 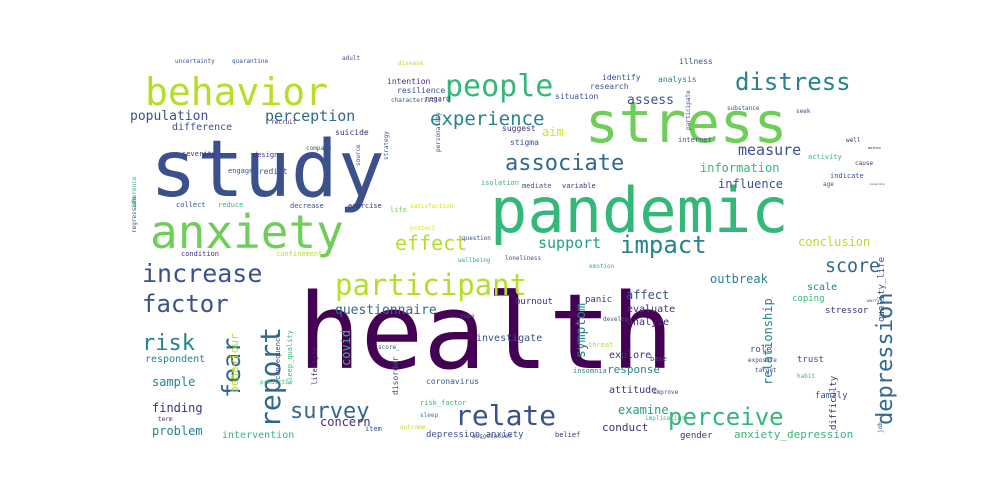 What do you see at coordinates (431, 285) in the screenshot?
I see `word-participant: participant` at bounding box center [431, 285].